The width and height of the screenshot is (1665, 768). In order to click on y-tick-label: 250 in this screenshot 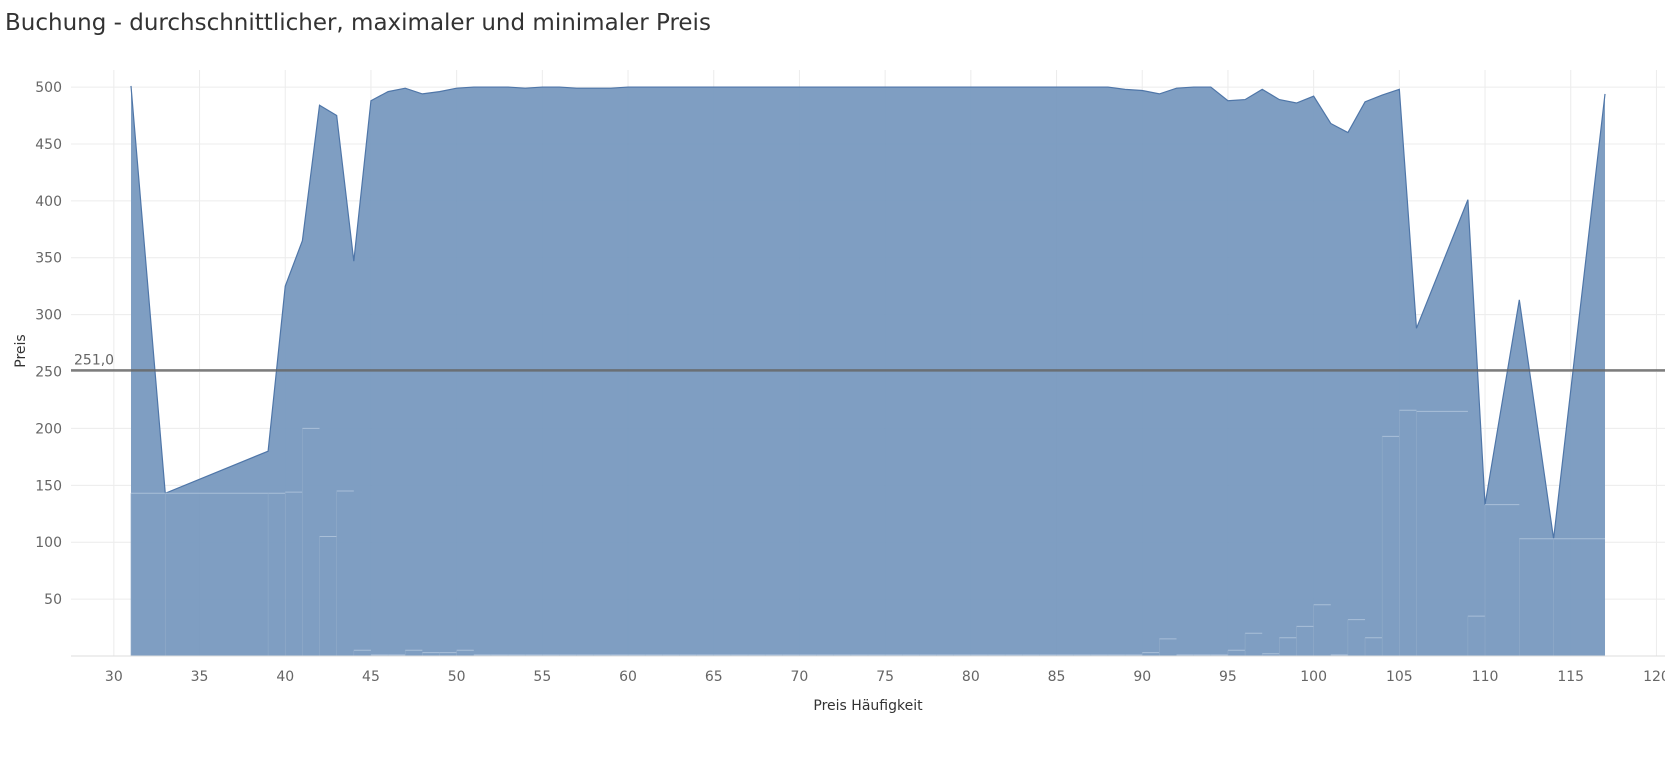, I will do `click(48, 373)`.